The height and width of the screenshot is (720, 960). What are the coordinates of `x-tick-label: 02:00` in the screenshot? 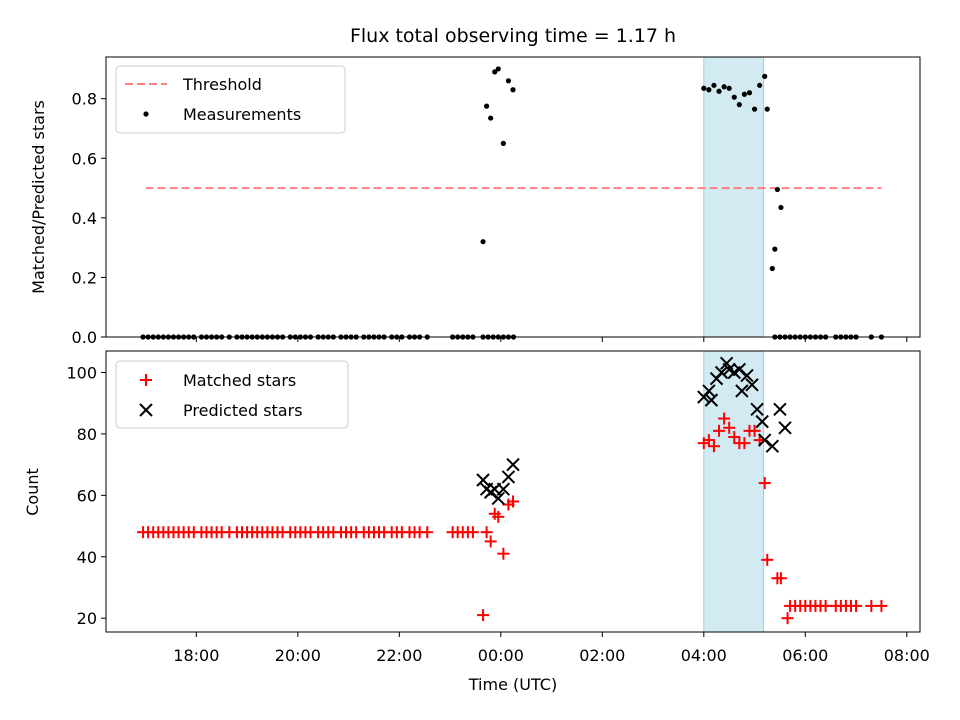 It's located at (602, 655).